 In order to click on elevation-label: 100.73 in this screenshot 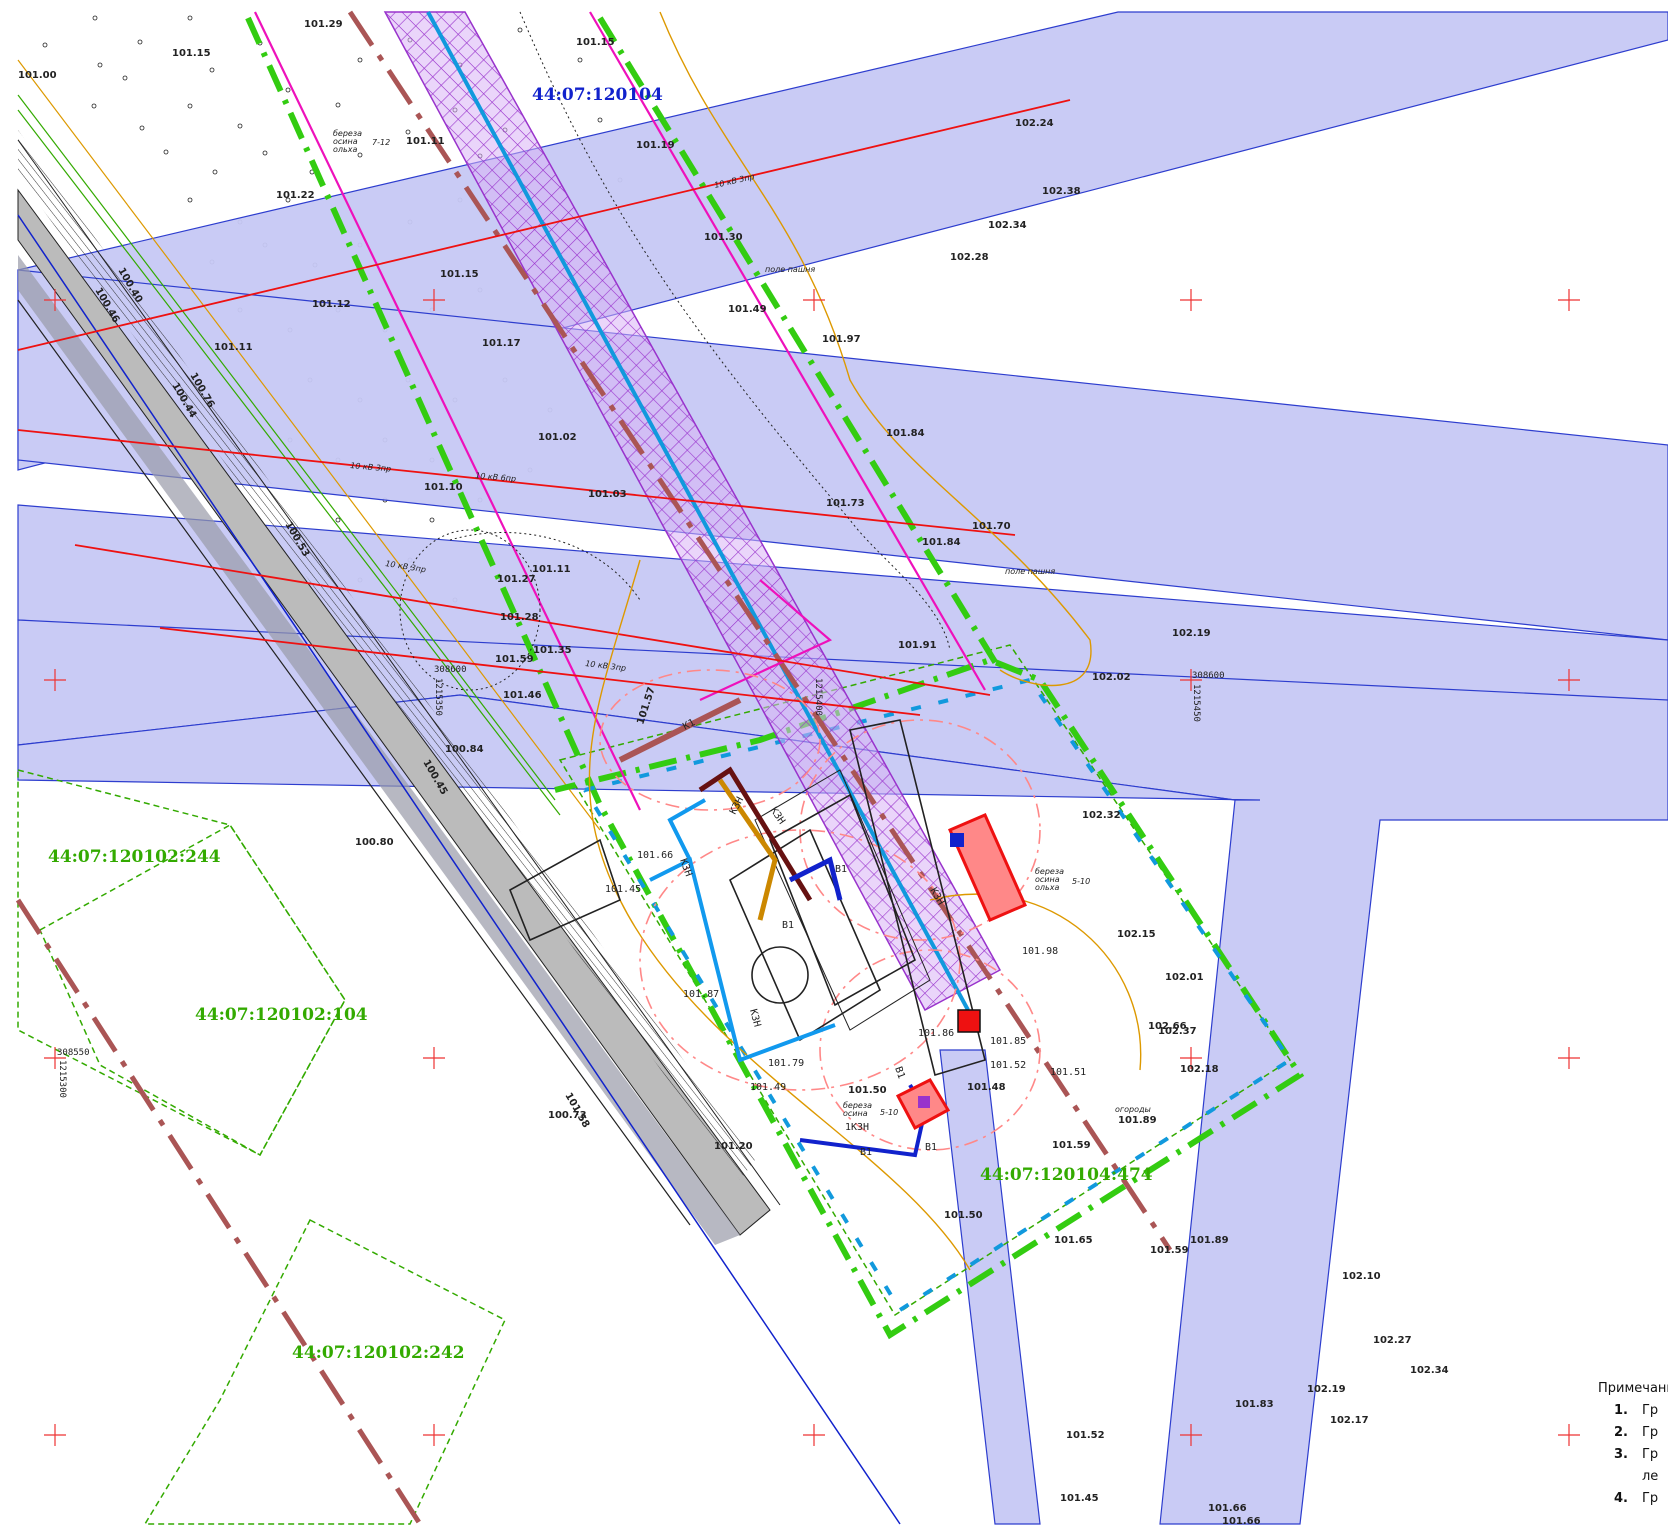, I will do `click(567, 1115)`.